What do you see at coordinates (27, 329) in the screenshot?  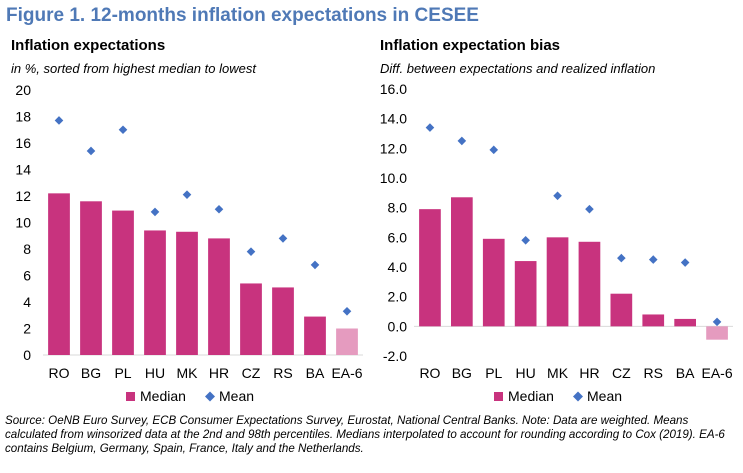 I see `left-ytick-label: 2` at bounding box center [27, 329].